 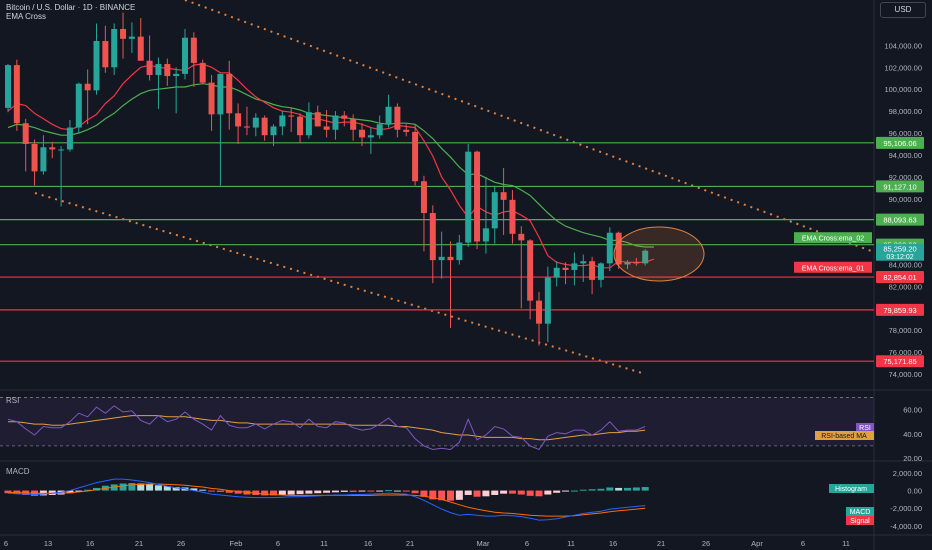 I want to click on rsi-tick-label: 20.00, so click(x=912, y=458).